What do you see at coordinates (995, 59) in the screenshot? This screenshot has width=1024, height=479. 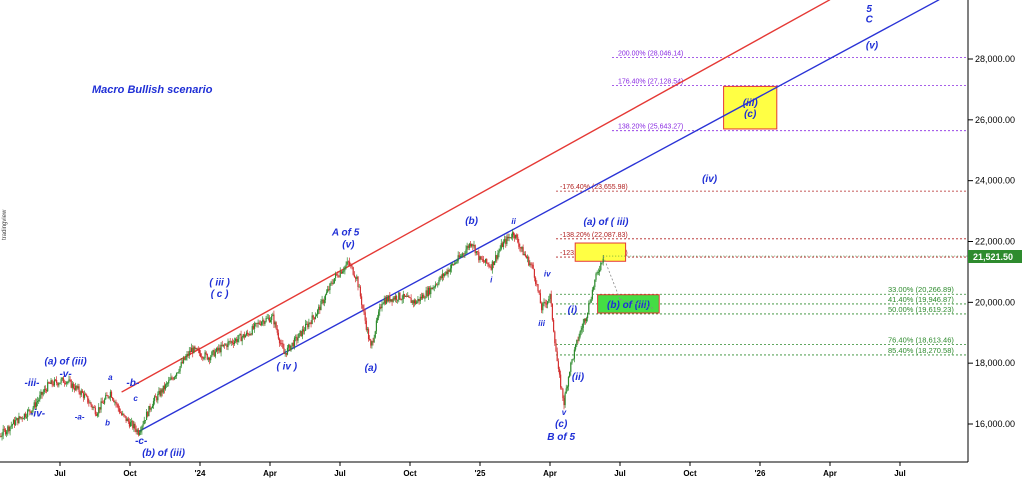 I see `y-tick-label: 28,000.00` at bounding box center [995, 59].